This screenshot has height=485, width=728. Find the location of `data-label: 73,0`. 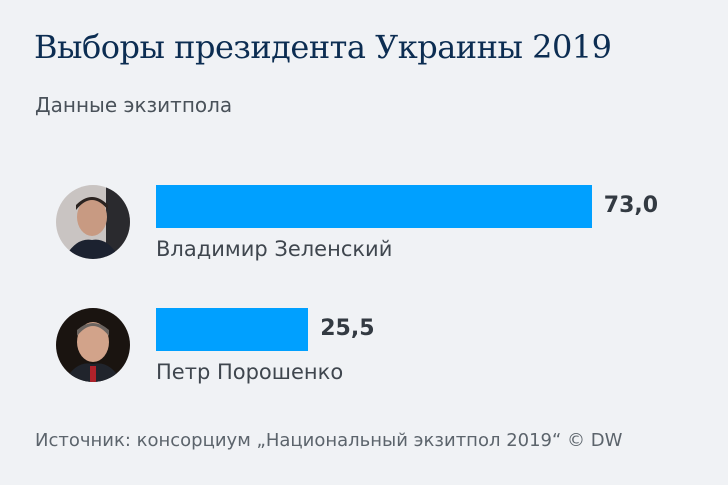

data-label: 73,0 is located at coordinates (631, 205).